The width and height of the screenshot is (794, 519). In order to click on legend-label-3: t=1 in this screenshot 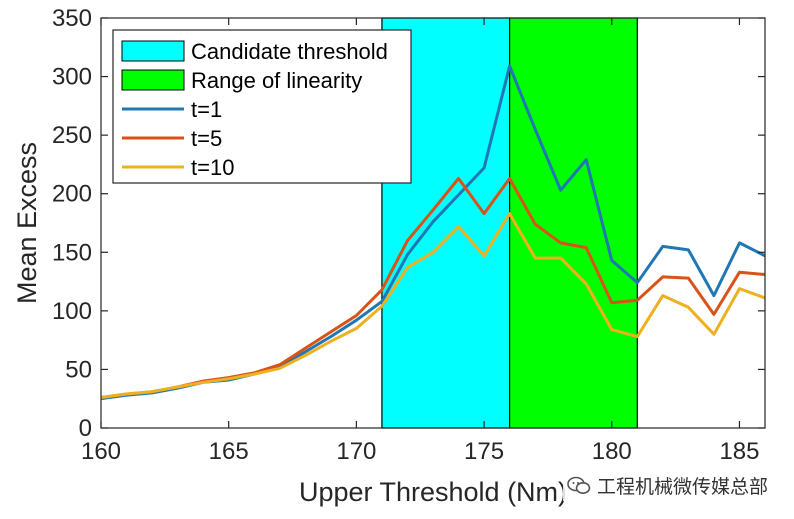, I will do `click(206, 109)`.